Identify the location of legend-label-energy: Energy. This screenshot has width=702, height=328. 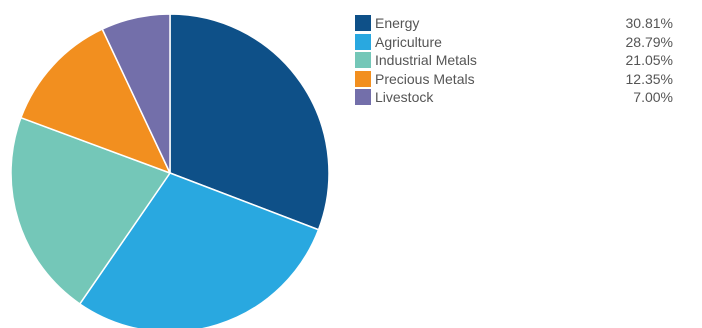
(397, 23).